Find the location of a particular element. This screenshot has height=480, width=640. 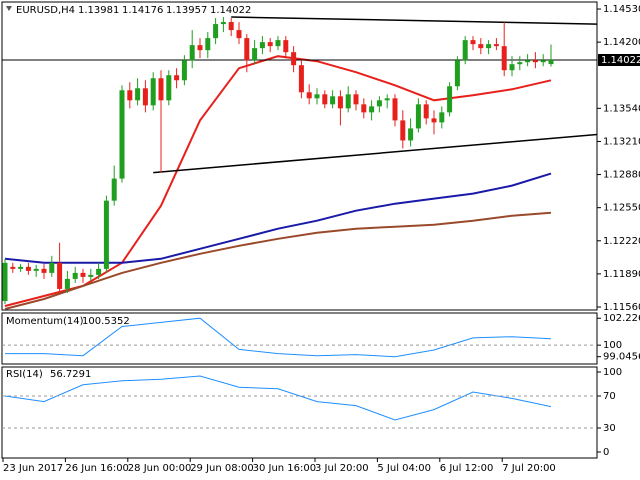

y-tick-label: 1.12220 is located at coordinates (621, 241).